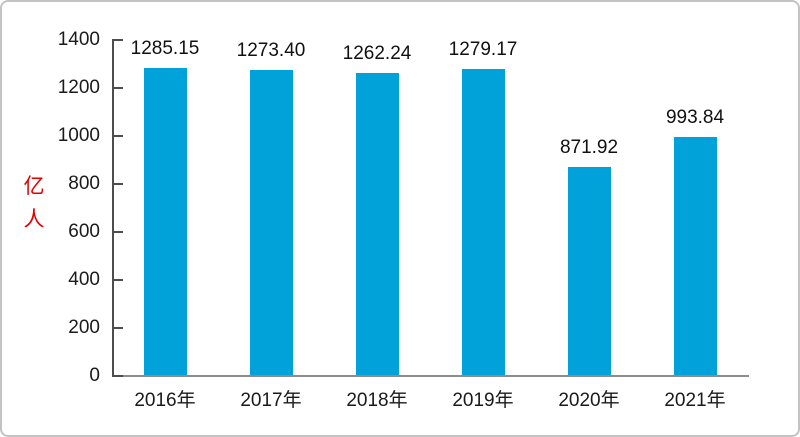 The image size is (800, 437). Describe the element at coordinates (84, 231) in the screenshot. I see `y-tick-label: 600` at that location.